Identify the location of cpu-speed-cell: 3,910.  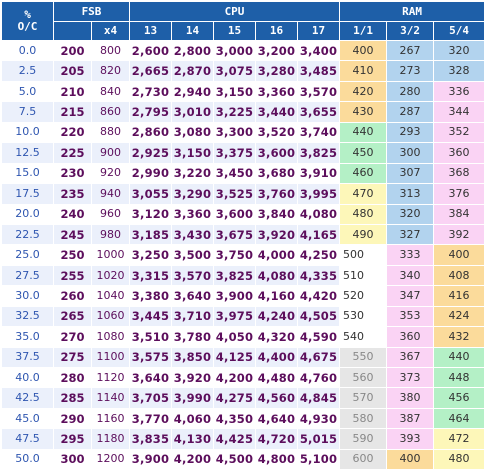
(318, 173).